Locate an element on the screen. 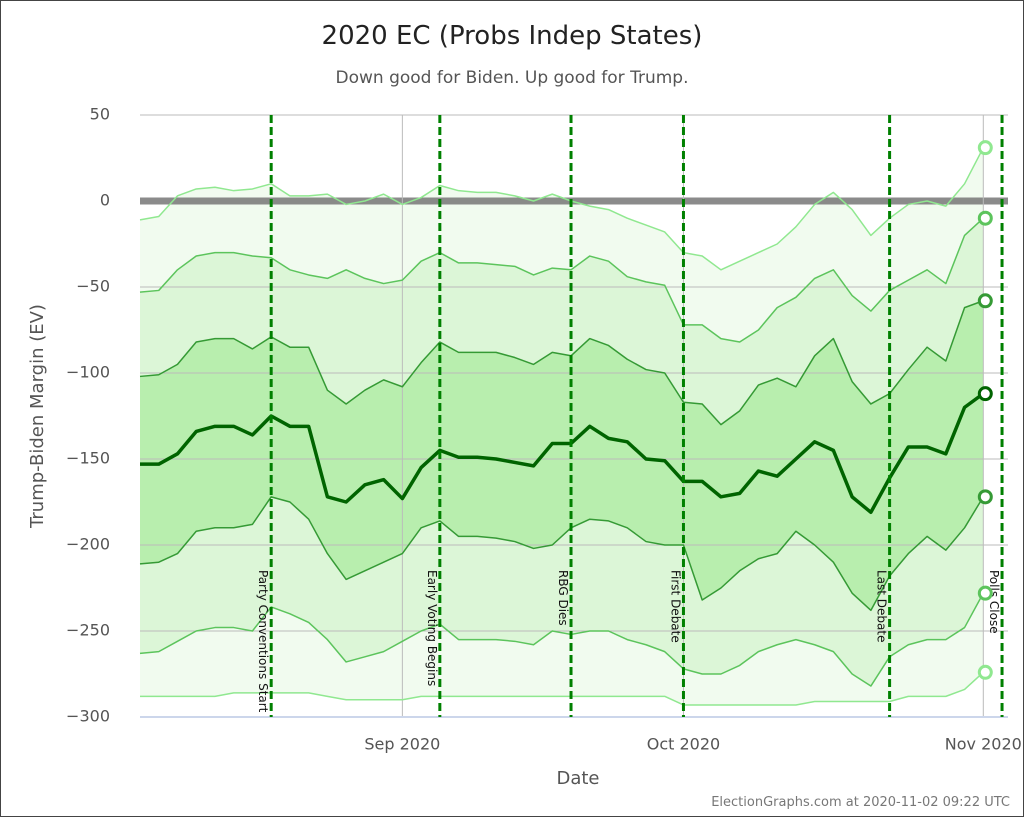 The width and height of the screenshot is (1024, 817). x-tick-label: Oct 2020 is located at coordinates (683, 744).